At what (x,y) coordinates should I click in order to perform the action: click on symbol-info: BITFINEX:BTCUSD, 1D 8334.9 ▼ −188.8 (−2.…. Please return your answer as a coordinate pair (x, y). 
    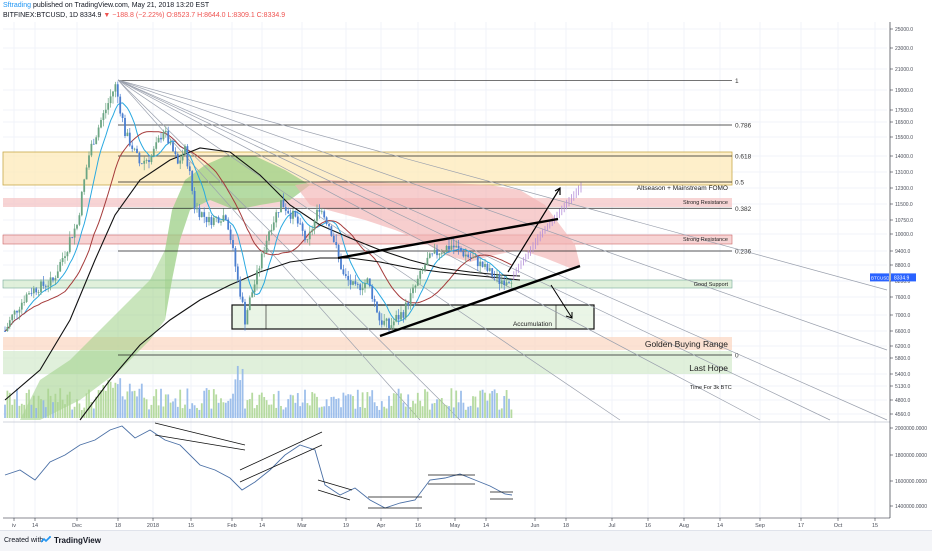
    Looking at the image, I should click on (144, 15).